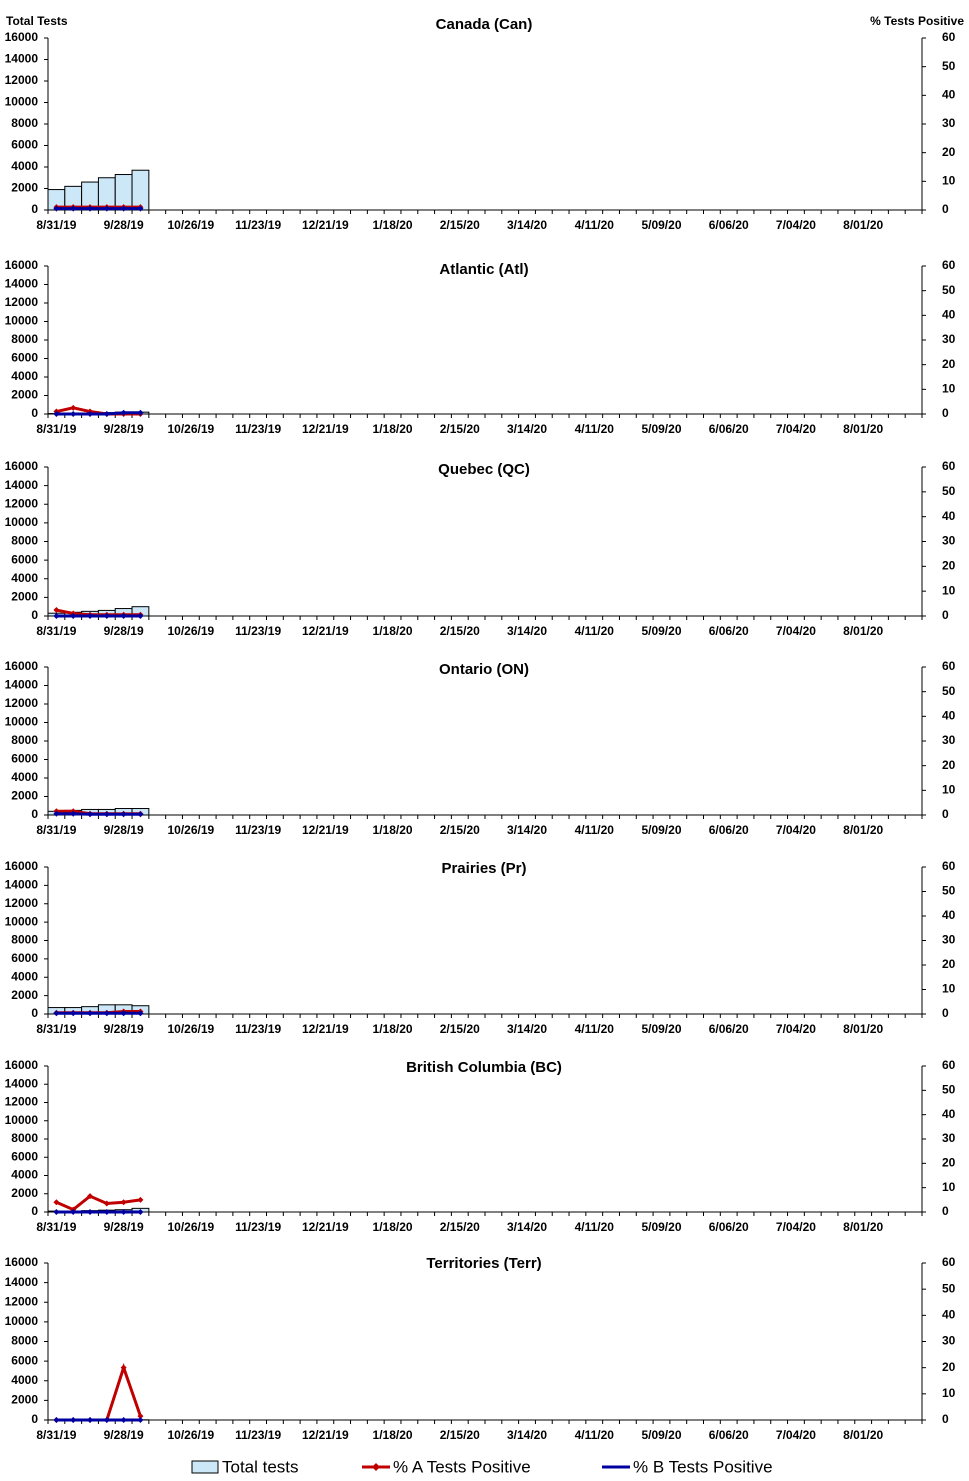  What do you see at coordinates (37, 21) in the screenshot?
I see `y-axis-title: Total Tests` at bounding box center [37, 21].